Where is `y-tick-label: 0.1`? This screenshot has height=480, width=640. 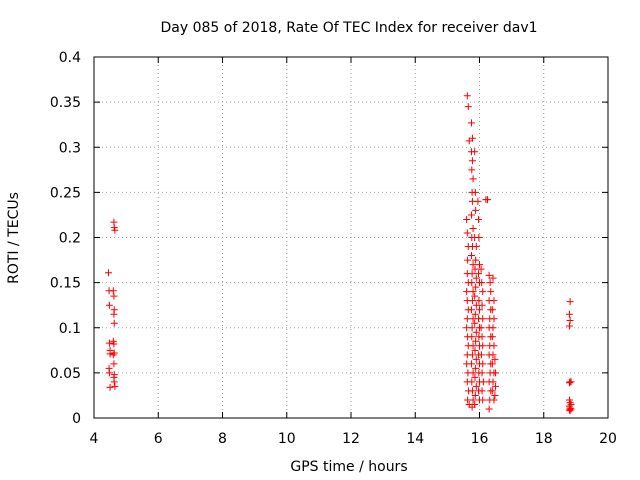
y-tick-label: 0.1 is located at coordinates (70, 329).